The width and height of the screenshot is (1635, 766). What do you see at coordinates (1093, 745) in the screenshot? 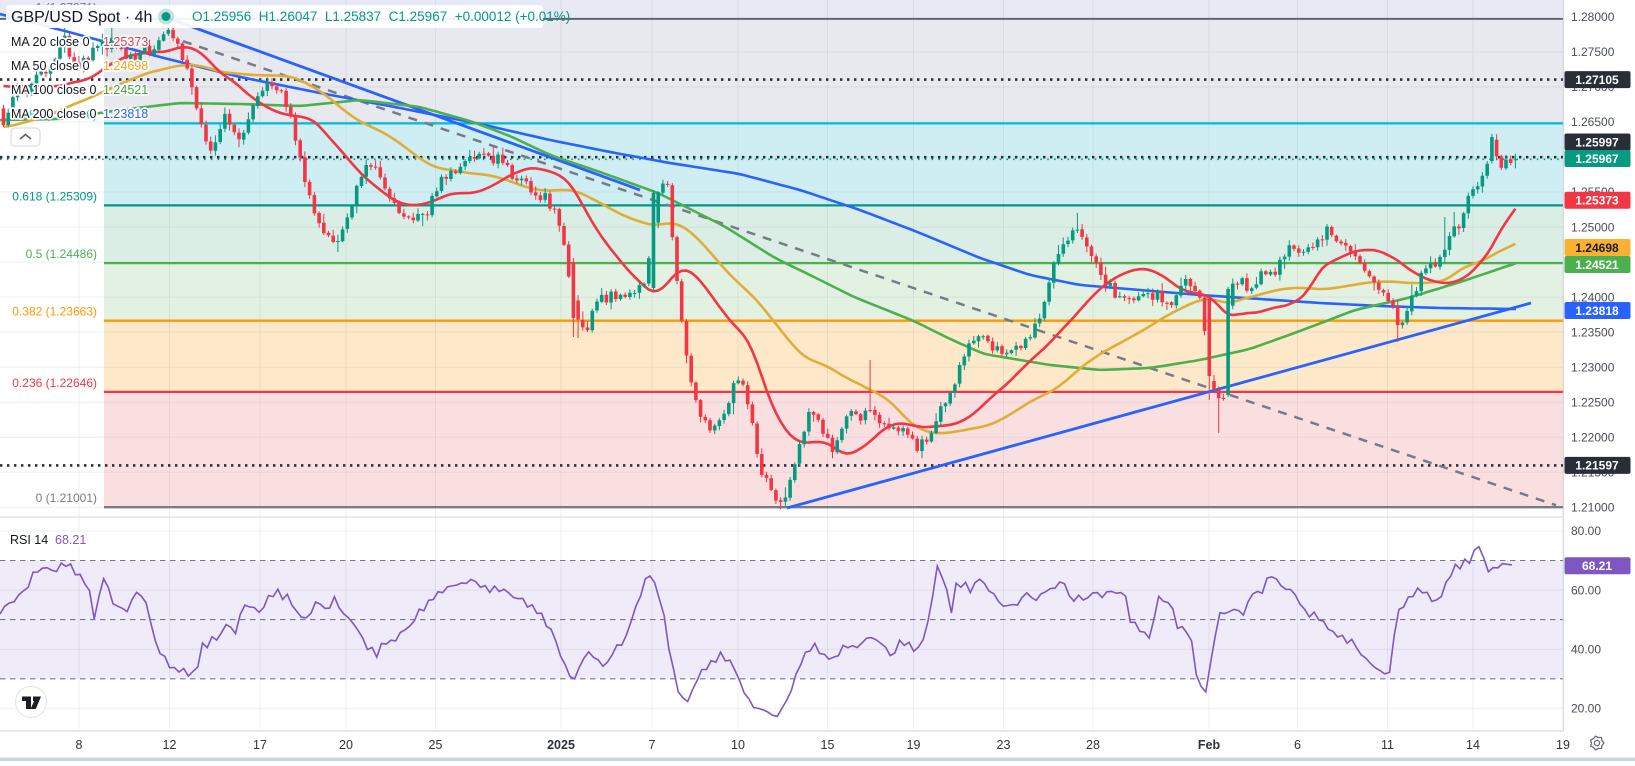
I see `svg-text: 28` at bounding box center [1093, 745].